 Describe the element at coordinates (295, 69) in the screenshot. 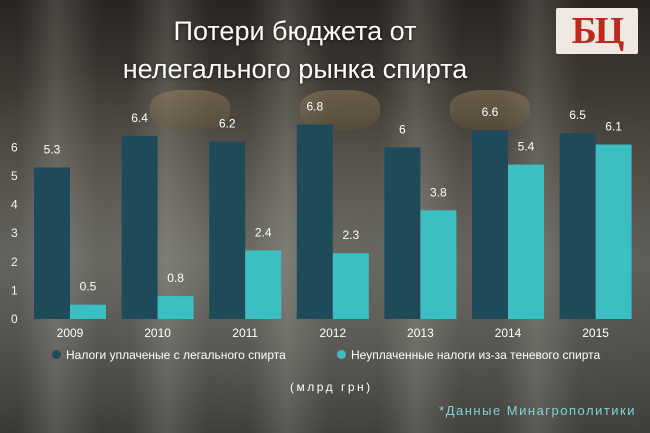

I see `chart-title-line: нелегального рынка спирта` at that location.